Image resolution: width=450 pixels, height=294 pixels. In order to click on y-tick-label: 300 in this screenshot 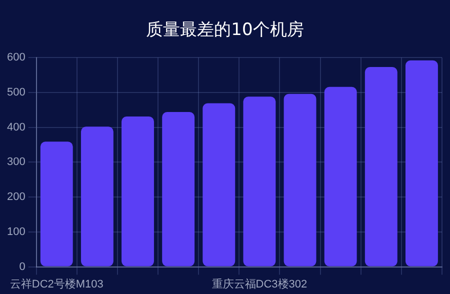, I will do `click(16, 162)`.